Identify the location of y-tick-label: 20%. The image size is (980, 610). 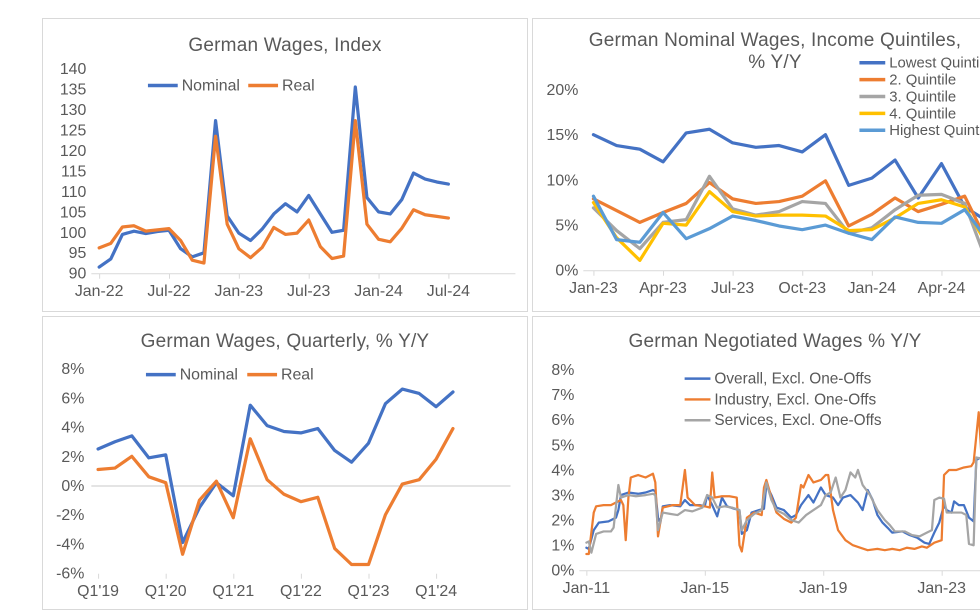
(563, 90).